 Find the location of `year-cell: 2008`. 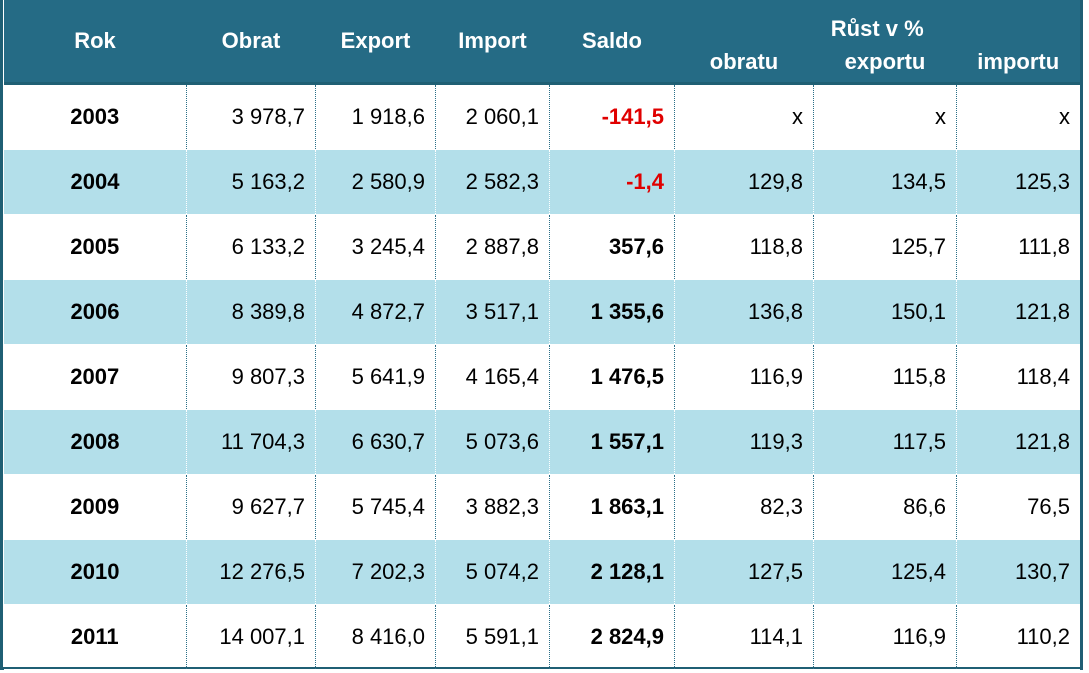

year-cell: 2008 is located at coordinates (95, 442).